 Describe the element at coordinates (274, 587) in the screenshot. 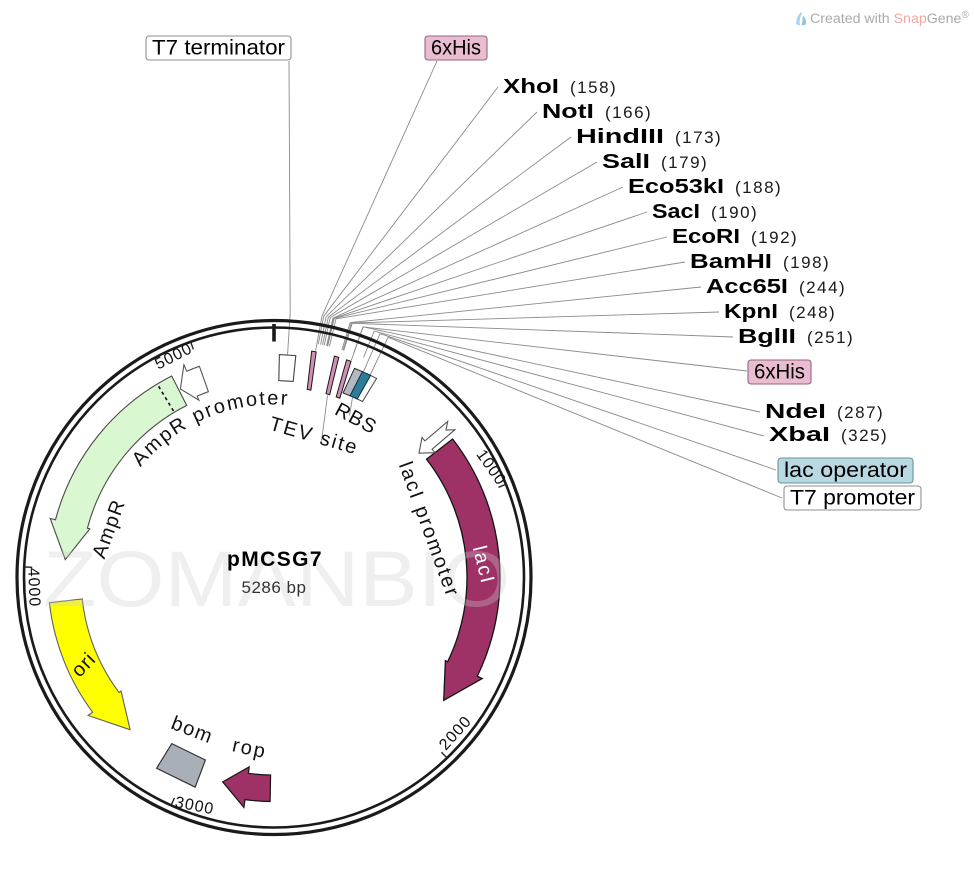

I see `svg-text: 5286 bp` at that location.